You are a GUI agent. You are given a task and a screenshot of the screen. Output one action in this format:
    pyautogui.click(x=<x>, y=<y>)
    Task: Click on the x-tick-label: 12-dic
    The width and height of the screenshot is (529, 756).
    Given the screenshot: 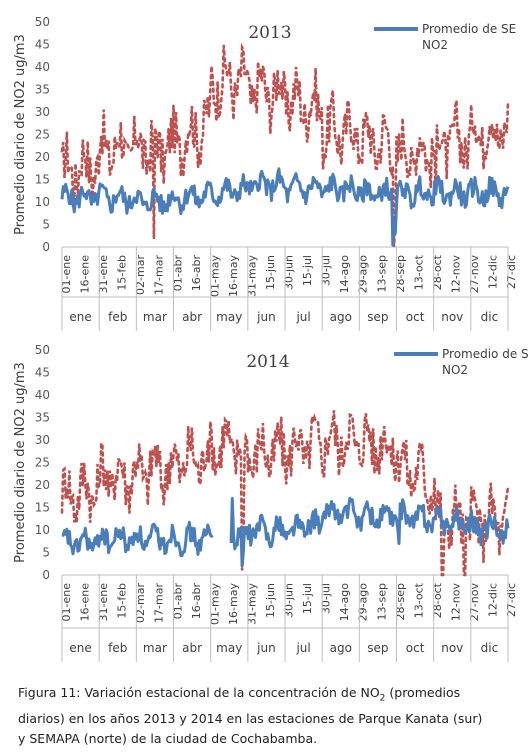 What is the action you would take?
    pyautogui.click(x=493, y=600)
    